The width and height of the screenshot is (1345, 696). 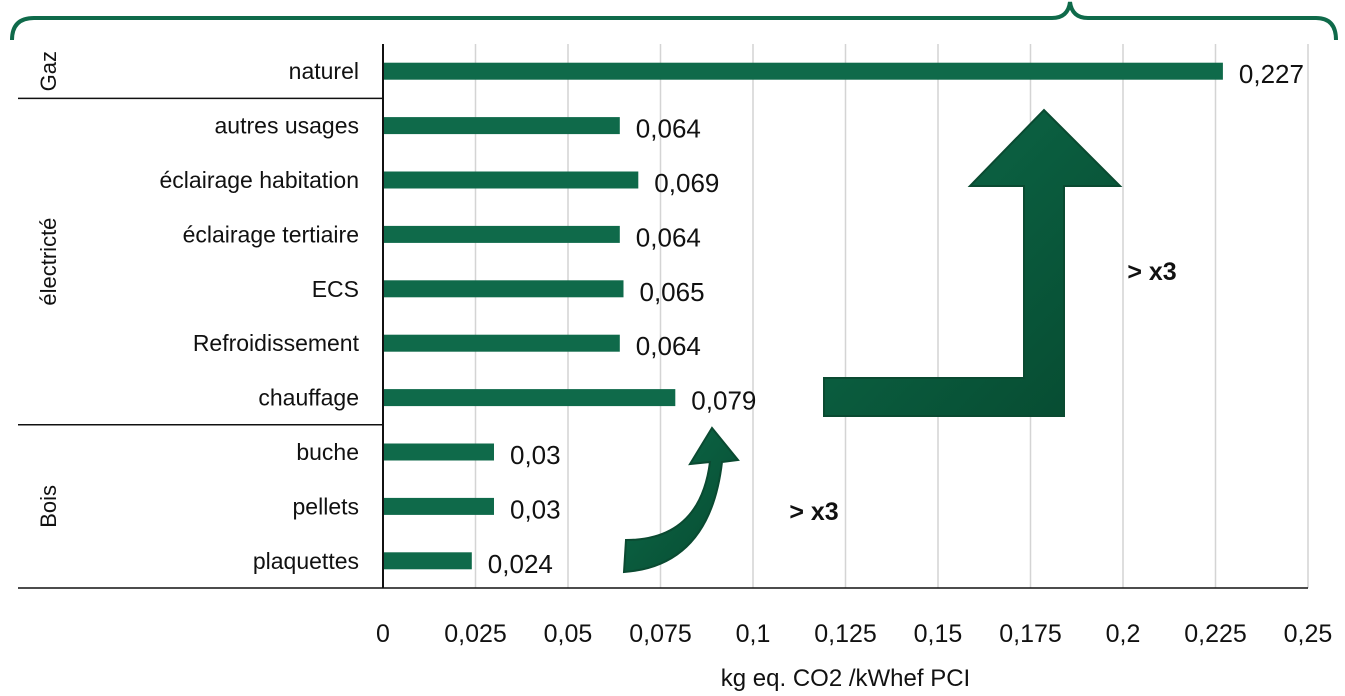 What do you see at coordinates (327, 452) in the screenshot?
I see `category-label: buche` at bounding box center [327, 452].